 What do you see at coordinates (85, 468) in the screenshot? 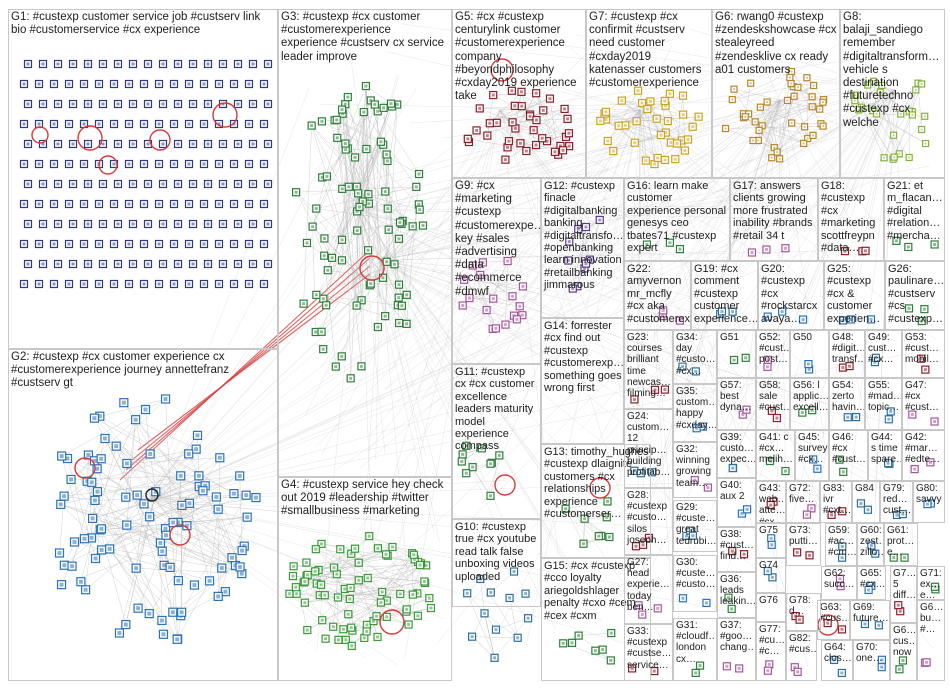
I see `self-loop` at bounding box center [85, 468].